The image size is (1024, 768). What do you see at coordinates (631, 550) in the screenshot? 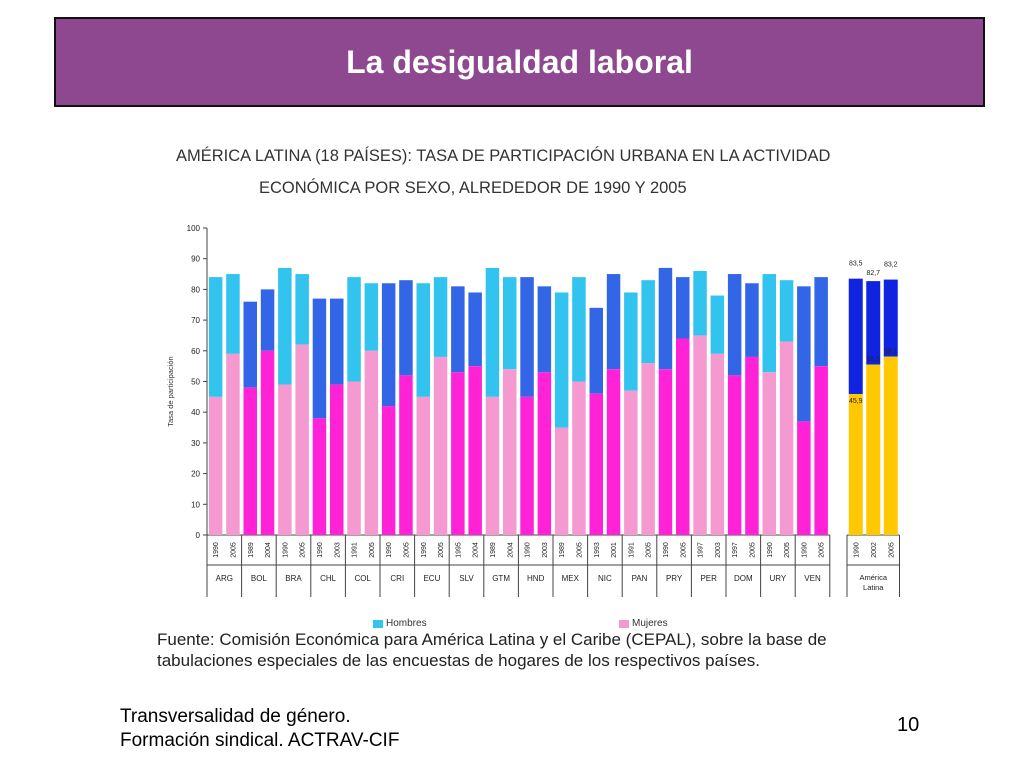
I see `x-year-label: 1991` at bounding box center [631, 550].